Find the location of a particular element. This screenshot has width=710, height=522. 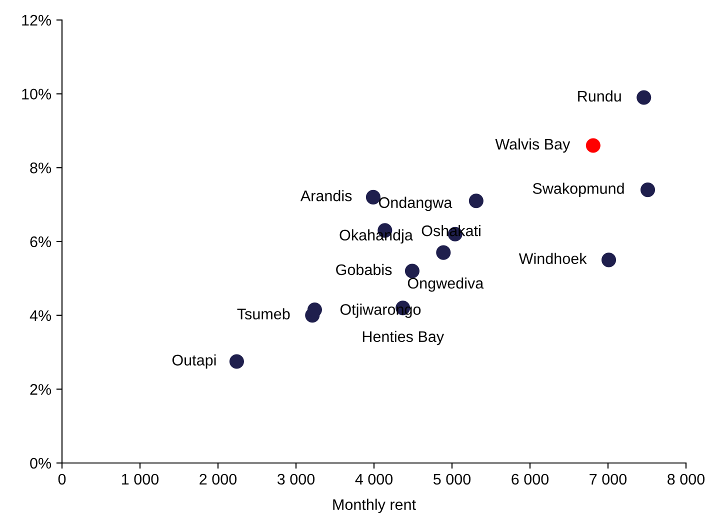

x-tick-label: 1 000 is located at coordinates (140, 479).